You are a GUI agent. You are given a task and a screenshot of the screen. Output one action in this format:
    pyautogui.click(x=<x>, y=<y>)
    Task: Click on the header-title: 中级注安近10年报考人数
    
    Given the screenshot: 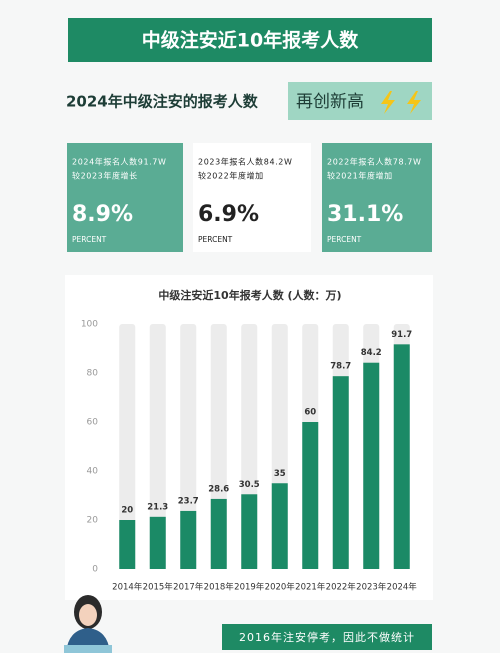 What is the action you would take?
    pyautogui.click(x=250, y=40)
    